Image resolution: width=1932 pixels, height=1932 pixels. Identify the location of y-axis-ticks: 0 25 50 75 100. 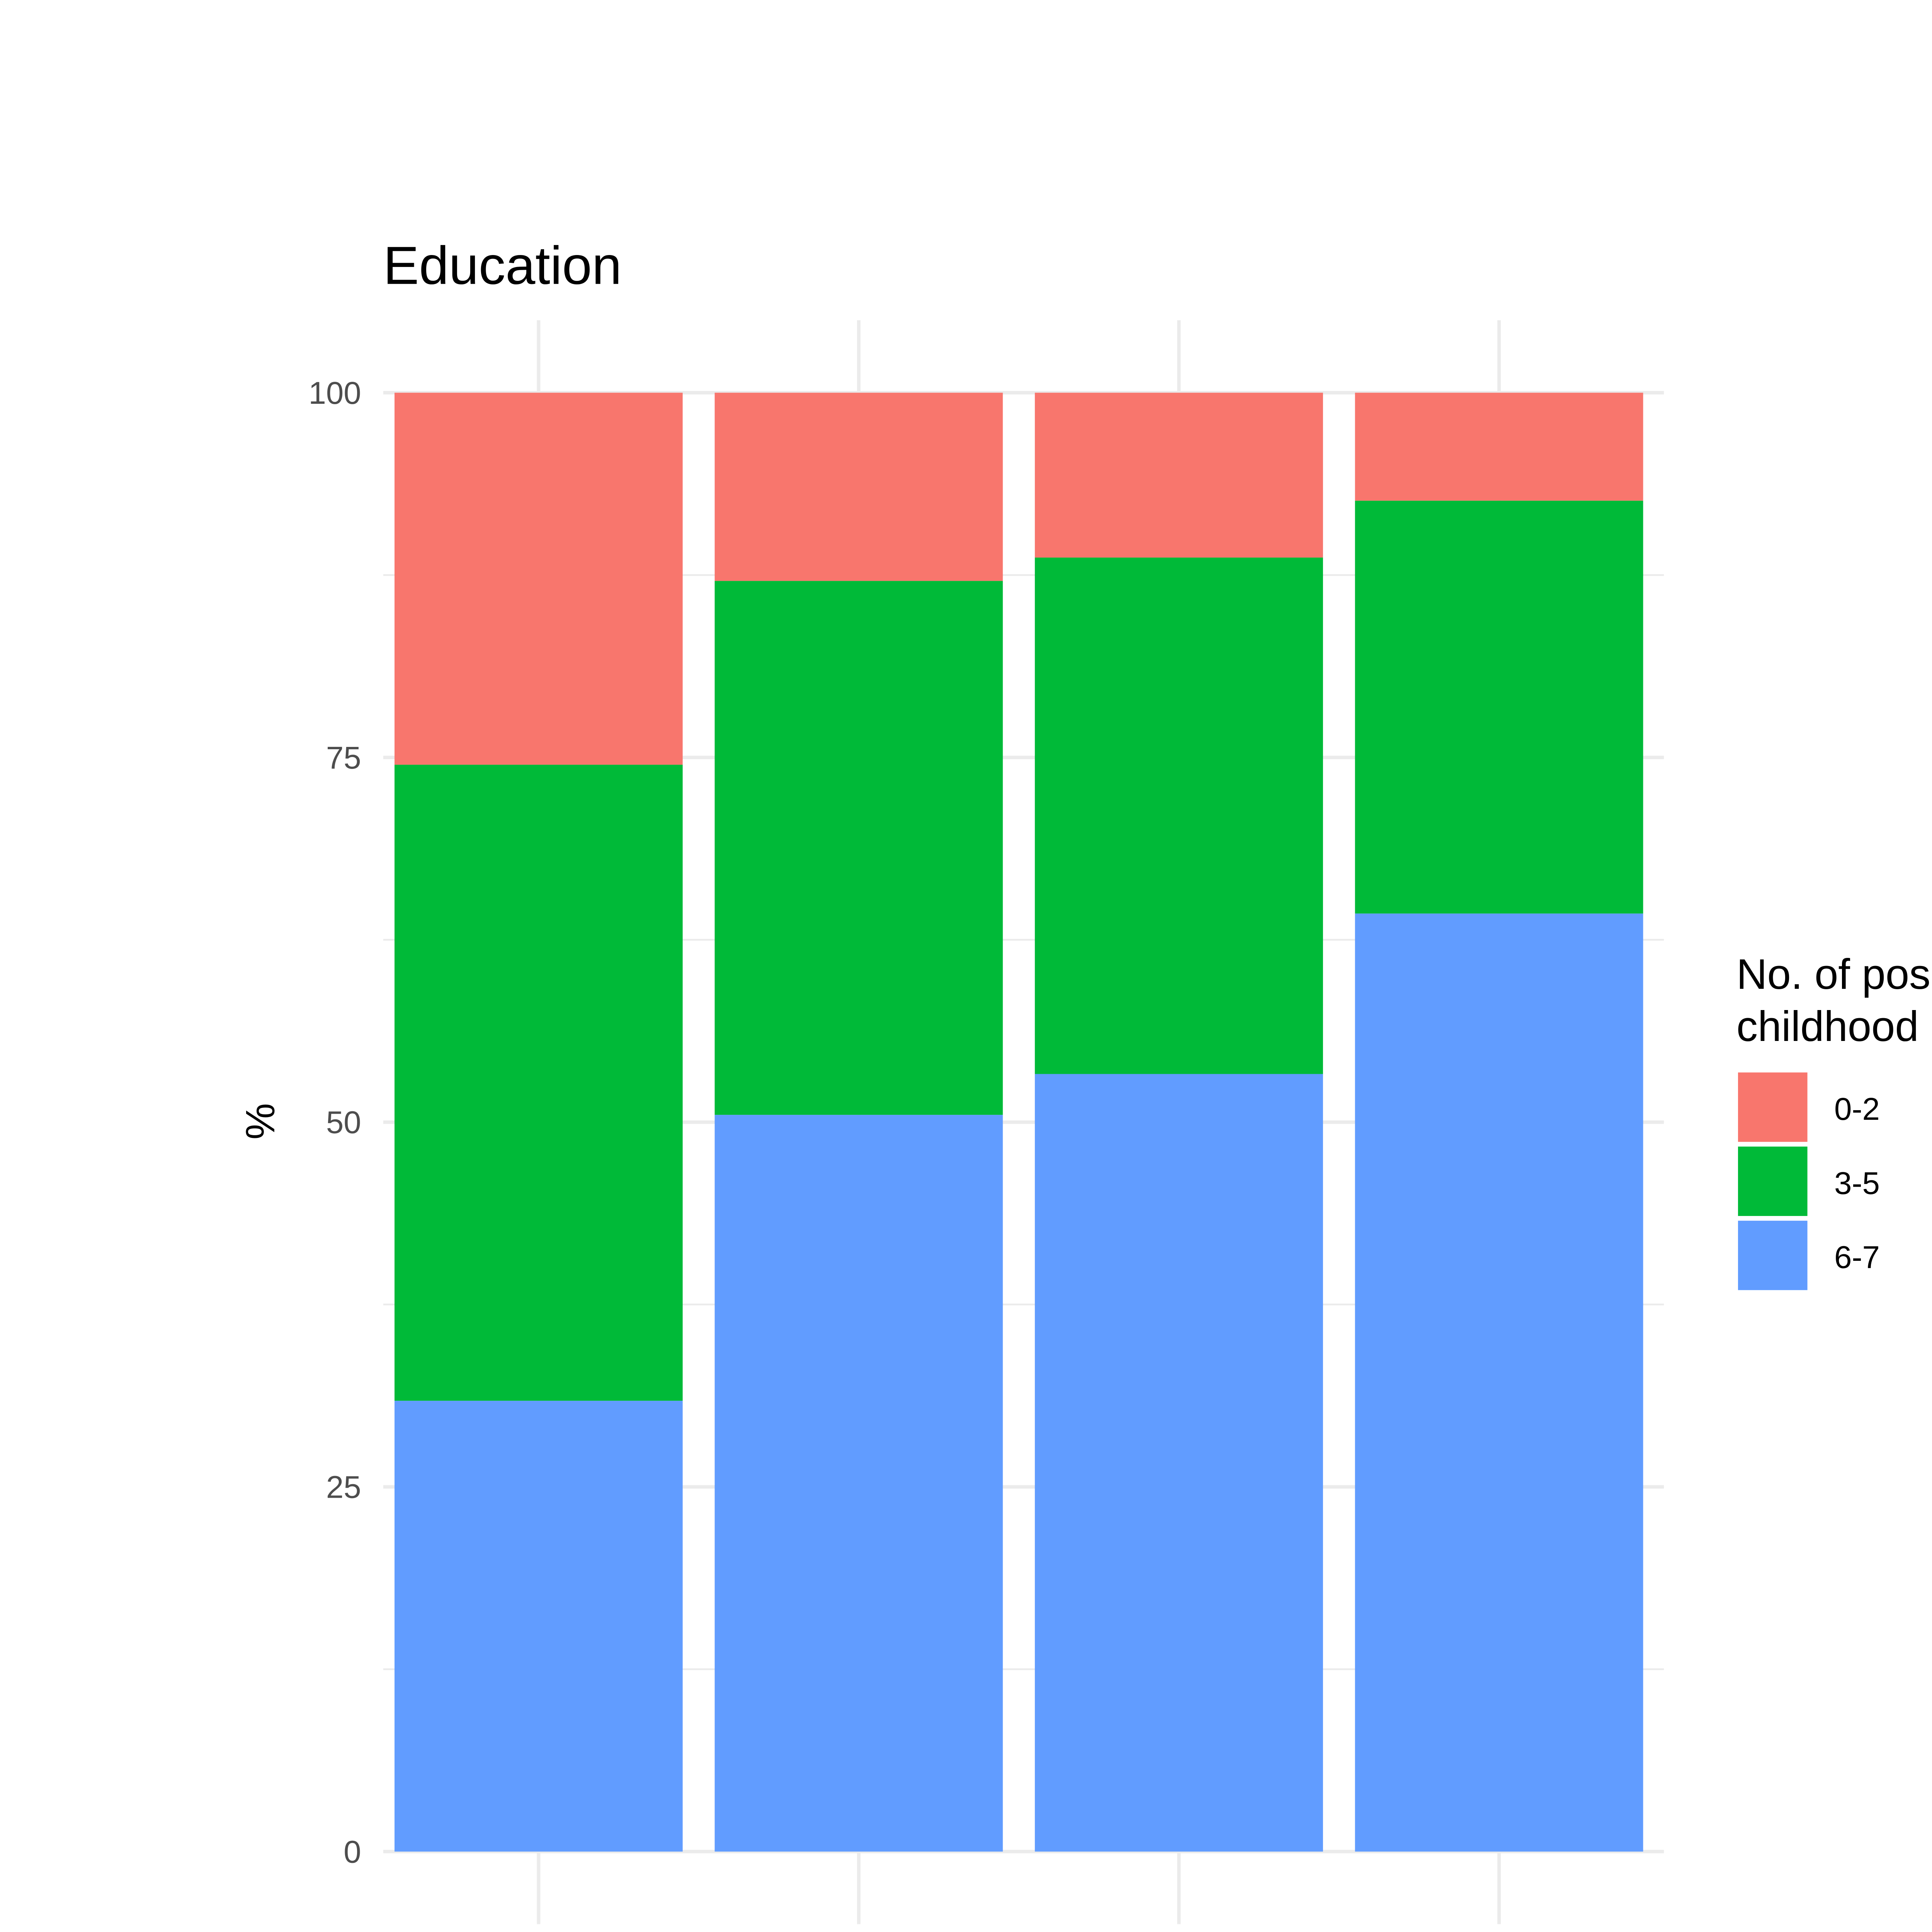
(335, 1123).